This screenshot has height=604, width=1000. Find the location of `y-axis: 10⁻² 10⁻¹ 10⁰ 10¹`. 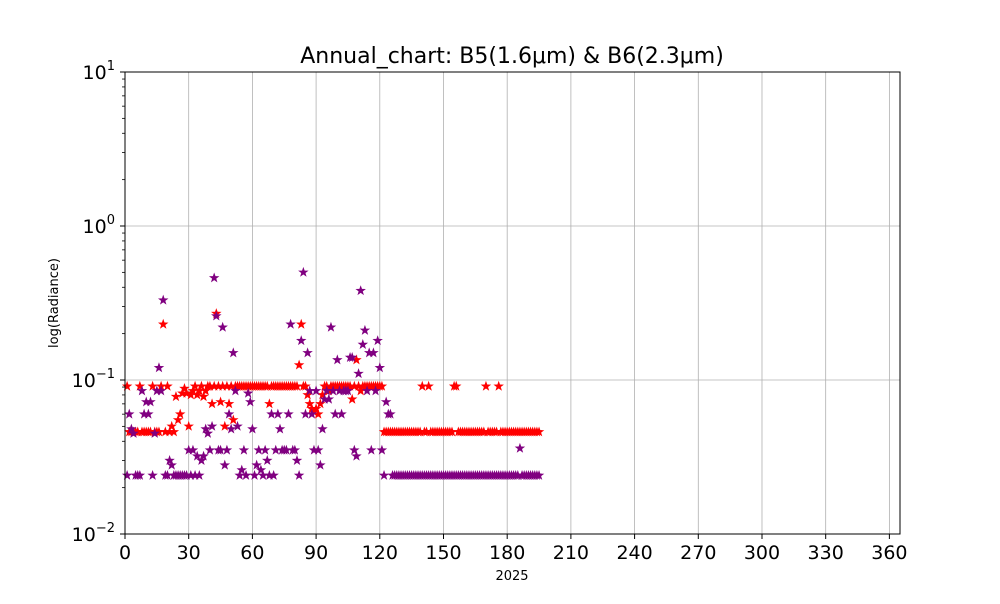

y-axis: 10⁻² 10⁻¹ 10⁰ 10¹ is located at coordinates (98, 302).